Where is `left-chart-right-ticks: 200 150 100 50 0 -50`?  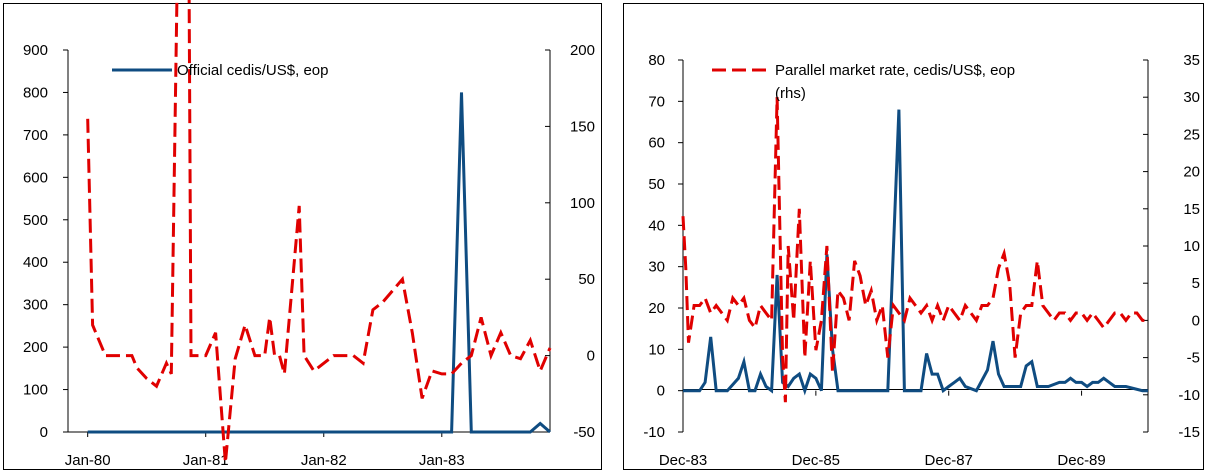 left-chart-right-ticks: 200 150 100 50 0 -50 is located at coordinates (570, 241).